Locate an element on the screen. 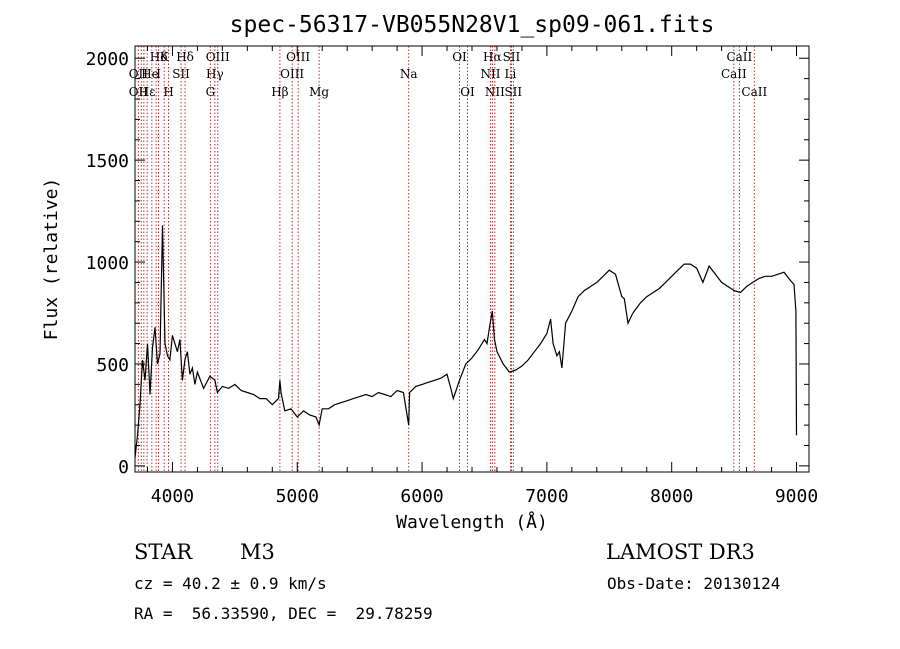 This screenshot has width=900, height=649. y-tick-label: 1000 is located at coordinates (107, 263).